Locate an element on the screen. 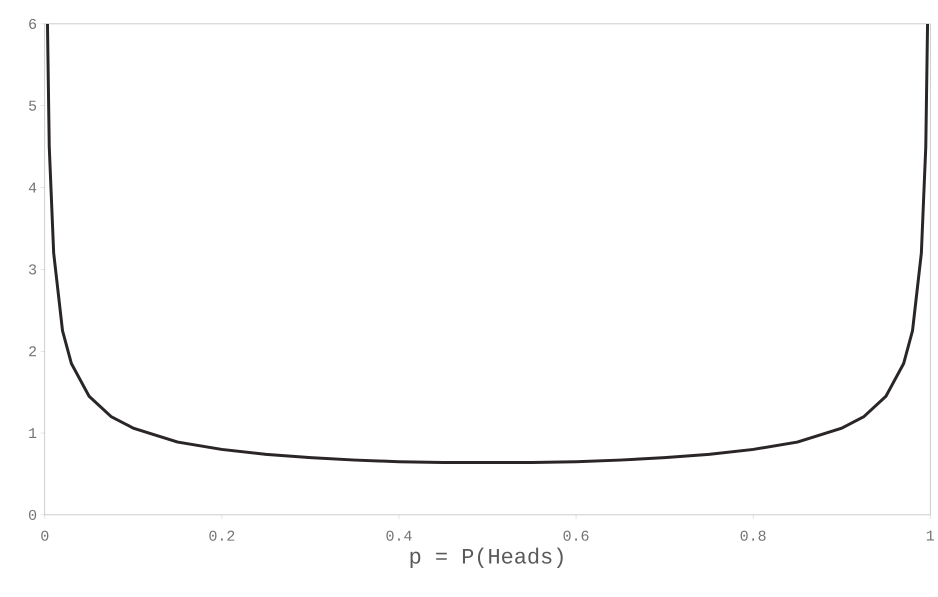 The width and height of the screenshot is (938, 597). y-tick-label: 5 is located at coordinates (32, 105).